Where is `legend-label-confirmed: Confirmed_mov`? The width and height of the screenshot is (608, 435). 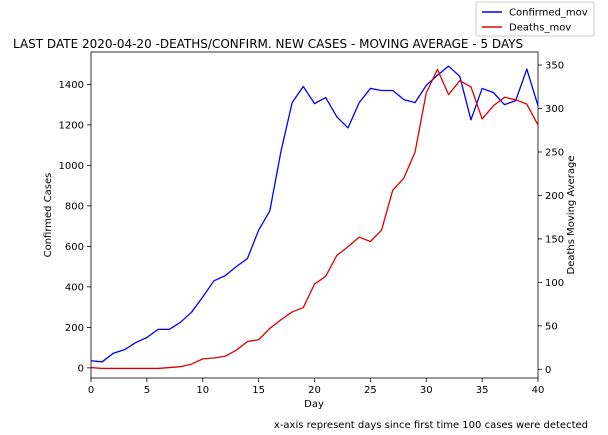 legend-label-confirmed: Confirmed_mov is located at coordinates (548, 13).